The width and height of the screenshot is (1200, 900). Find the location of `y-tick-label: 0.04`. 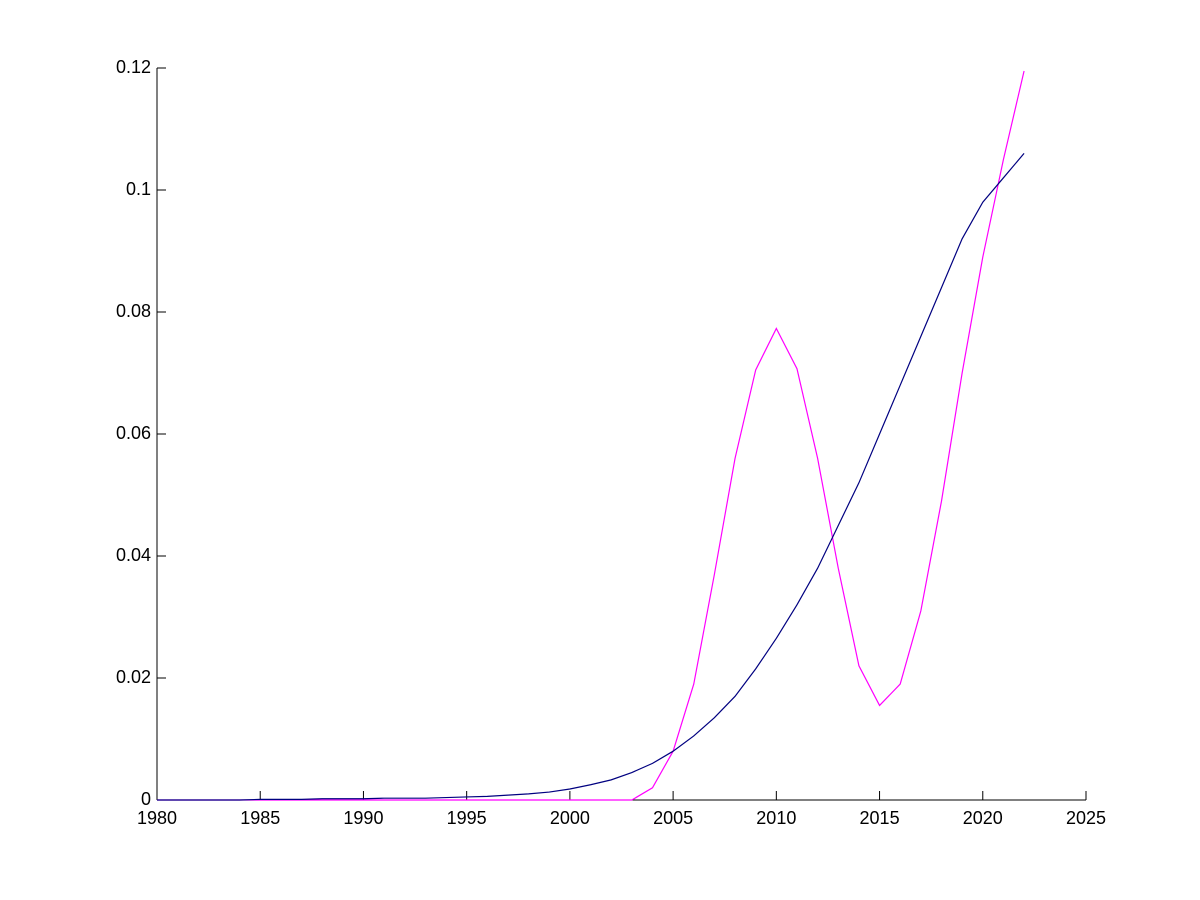

y-tick-label: 0.04 is located at coordinates (133, 555).